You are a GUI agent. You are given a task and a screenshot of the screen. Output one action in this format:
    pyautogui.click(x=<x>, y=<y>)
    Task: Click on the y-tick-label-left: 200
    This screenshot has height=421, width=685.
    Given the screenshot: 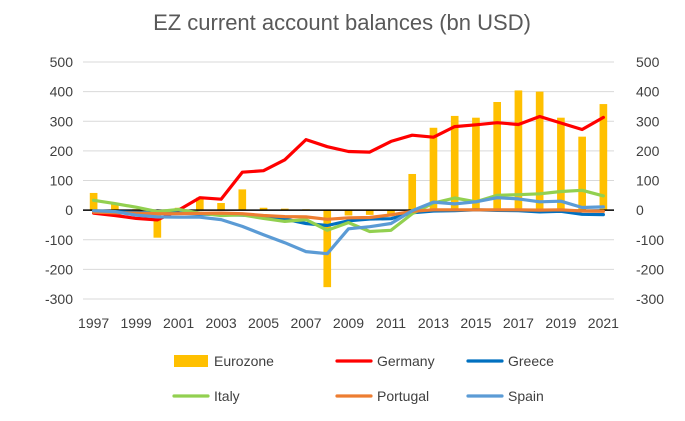 What is the action you would take?
    pyautogui.click(x=62, y=151)
    